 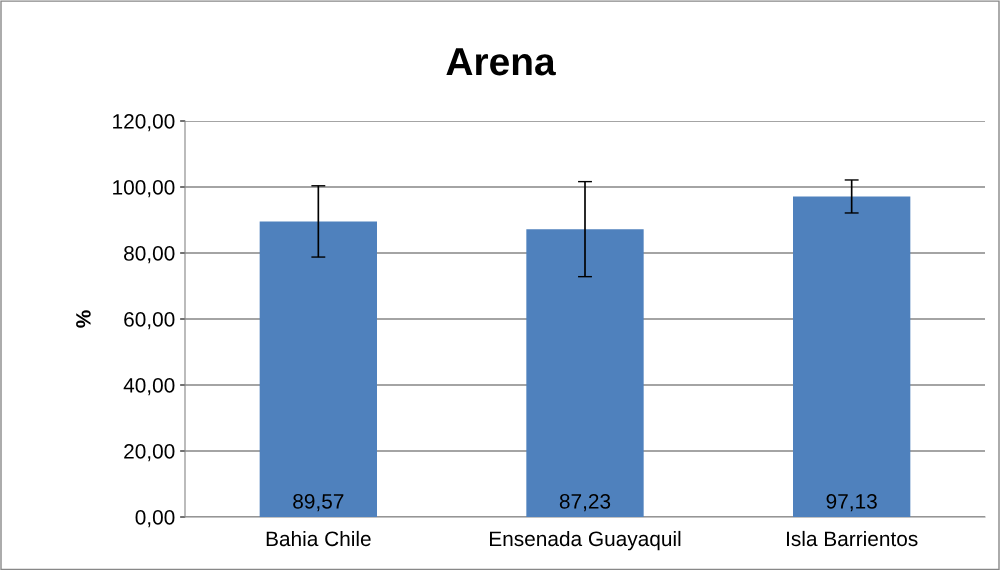 I want to click on chart-title: Arena, so click(x=501, y=62).